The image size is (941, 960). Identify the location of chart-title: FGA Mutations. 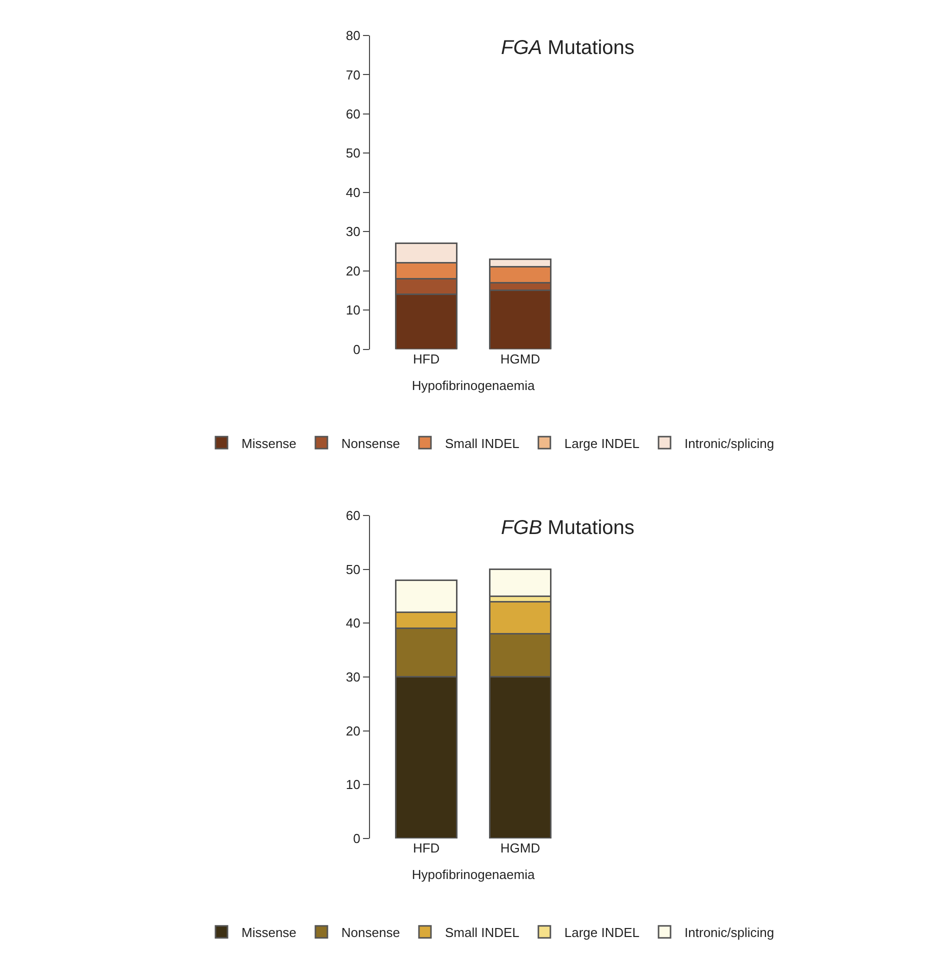
(567, 48).